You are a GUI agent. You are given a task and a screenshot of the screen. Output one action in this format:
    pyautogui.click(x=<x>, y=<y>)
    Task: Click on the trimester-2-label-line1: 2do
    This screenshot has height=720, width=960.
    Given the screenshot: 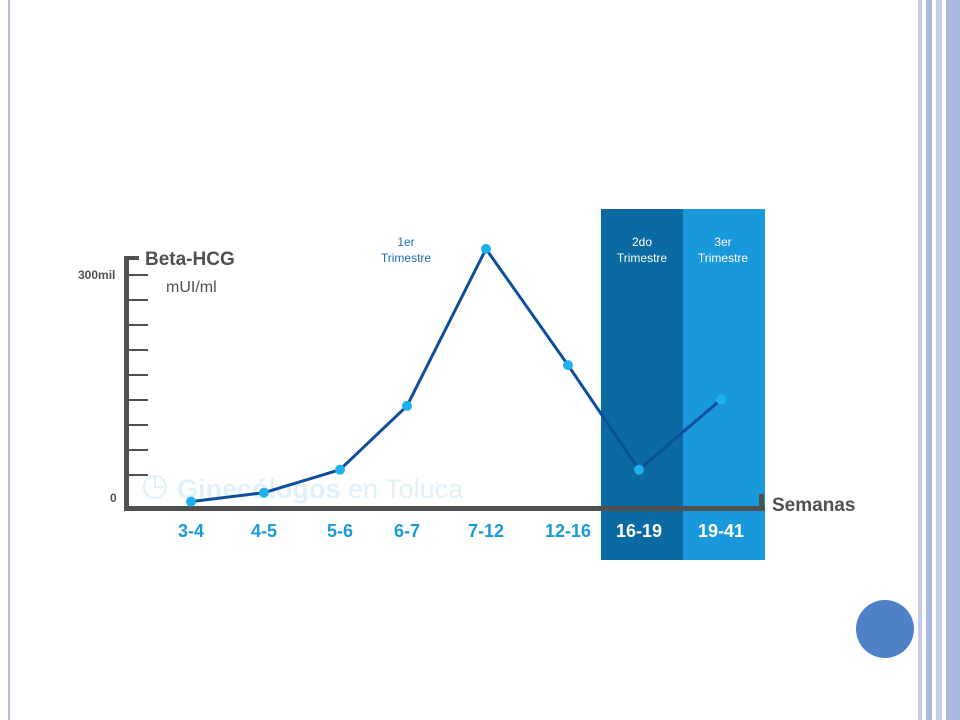 What is the action you would take?
    pyautogui.click(x=642, y=242)
    